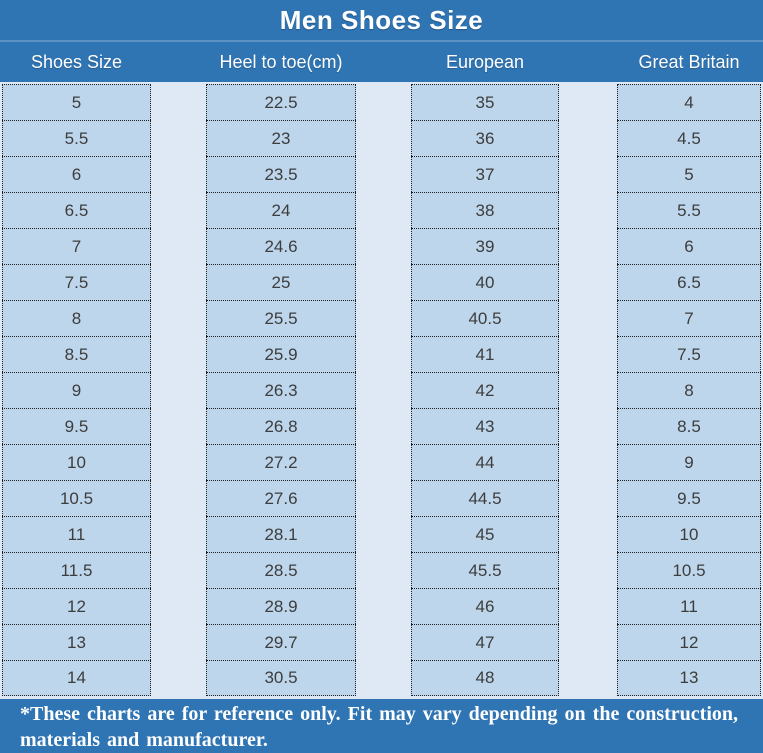  Describe the element at coordinates (485, 390) in the screenshot. I see `table-cell: 42` at that location.